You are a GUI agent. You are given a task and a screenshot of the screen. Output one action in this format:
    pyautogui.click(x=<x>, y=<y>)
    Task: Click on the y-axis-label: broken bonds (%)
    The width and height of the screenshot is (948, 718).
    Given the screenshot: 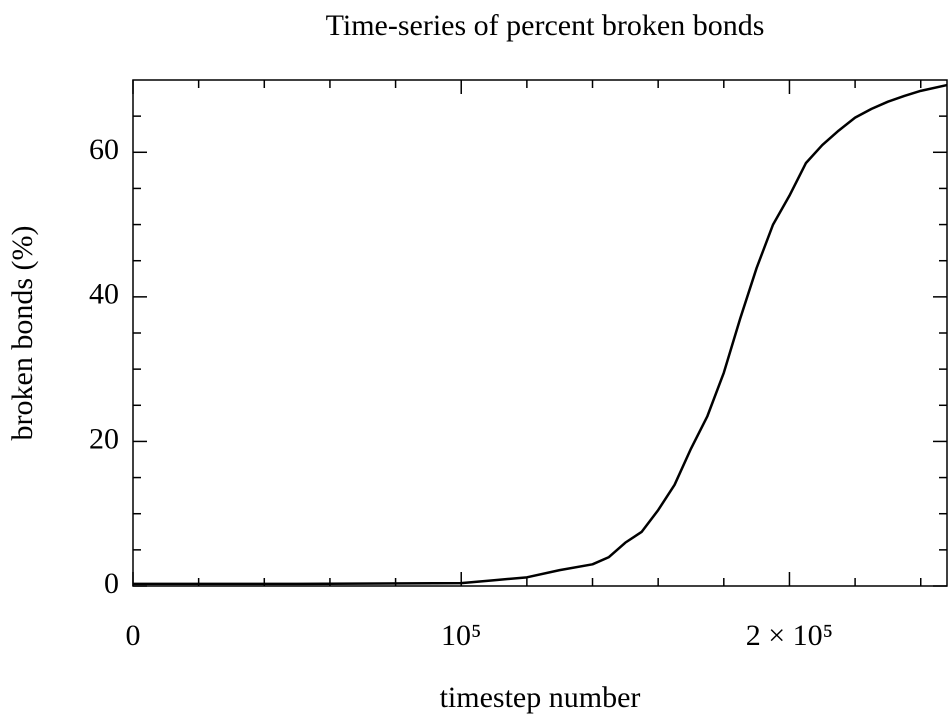 What is the action you would take?
    pyautogui.click(x=22, y=333)
    